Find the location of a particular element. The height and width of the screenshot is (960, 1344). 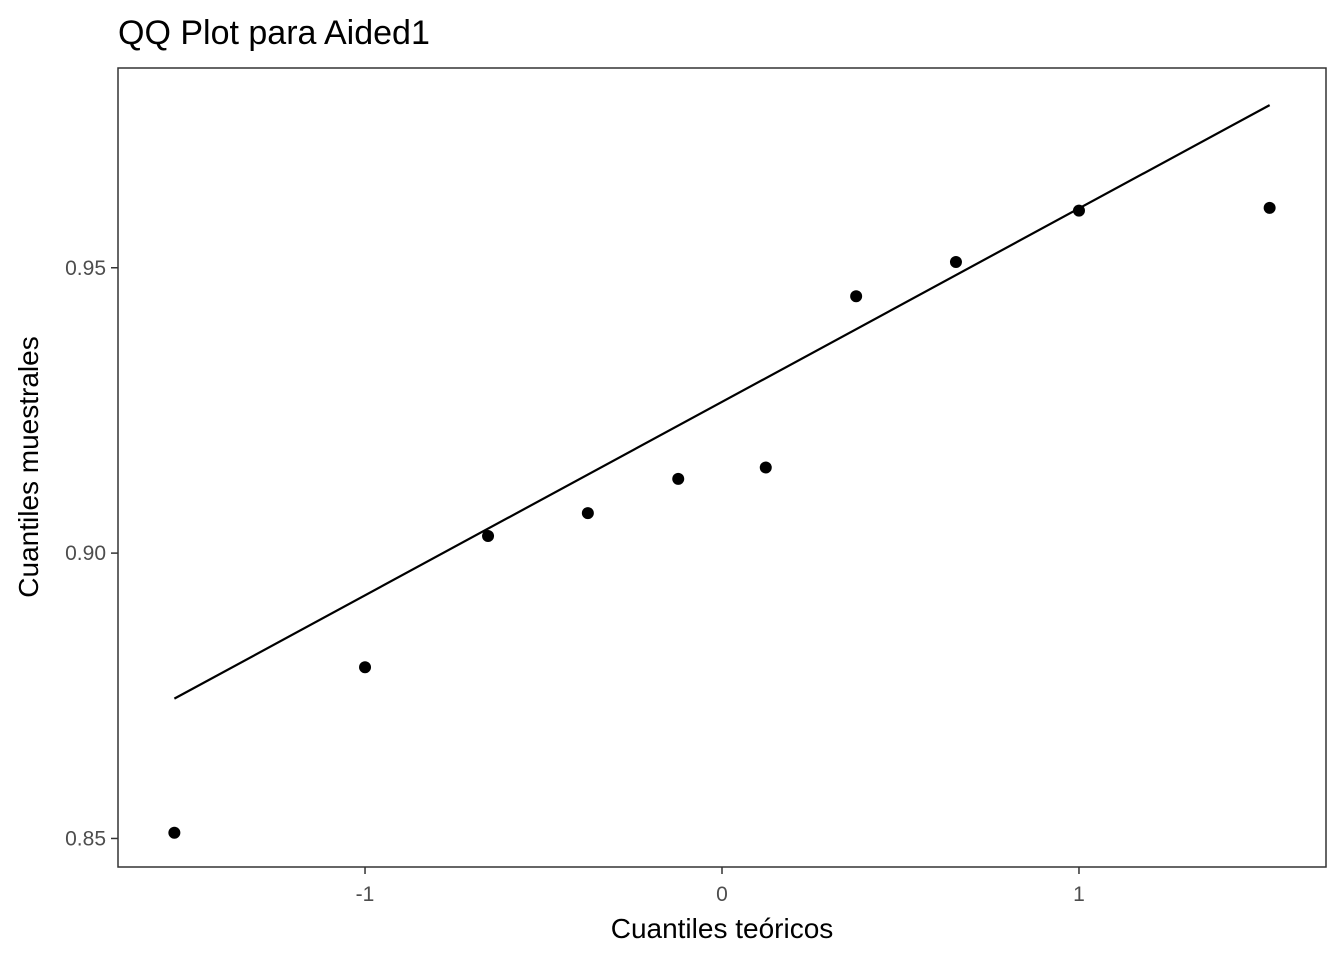

y-tick-label: 0.95 is located at coordinates (85, 268).